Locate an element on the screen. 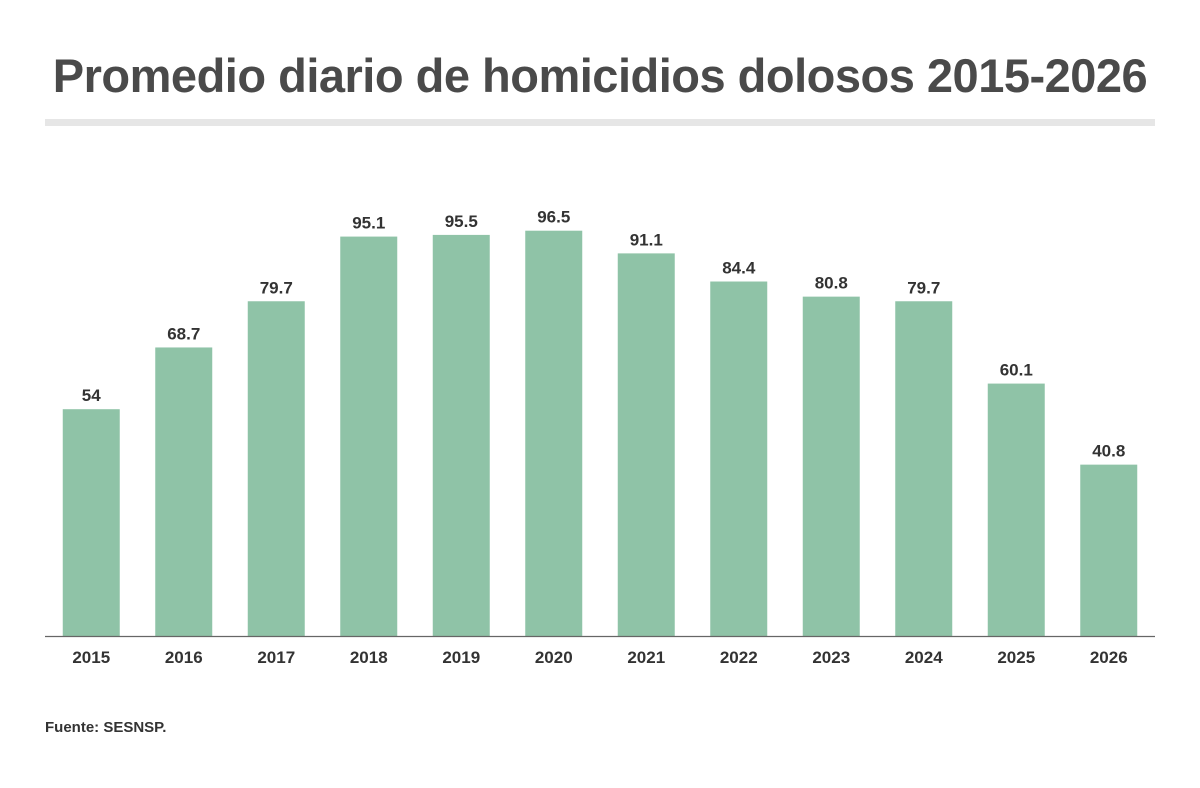  data-label-2016: 68.7 is located at coordinates (183, 333).